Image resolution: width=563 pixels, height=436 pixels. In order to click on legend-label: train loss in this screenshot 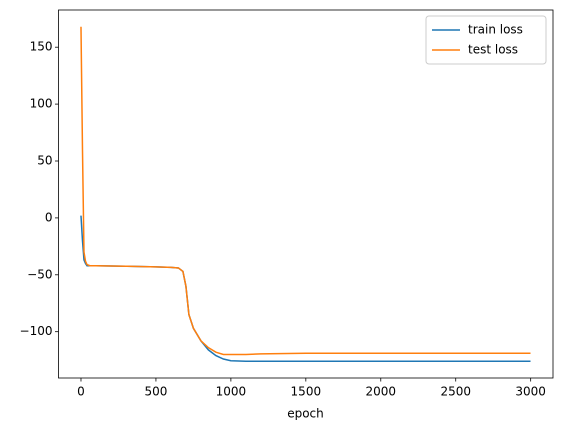, I will do `click(495, 30)`.